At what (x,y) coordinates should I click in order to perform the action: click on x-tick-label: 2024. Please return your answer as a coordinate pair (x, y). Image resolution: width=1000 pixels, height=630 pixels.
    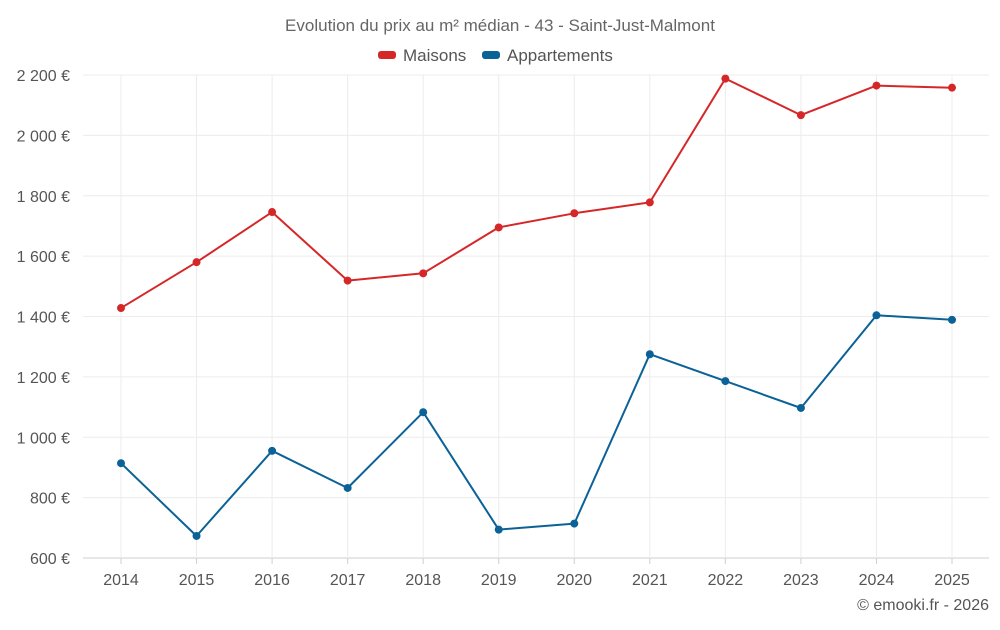
    Looking at the image, I should click on (877, 580).